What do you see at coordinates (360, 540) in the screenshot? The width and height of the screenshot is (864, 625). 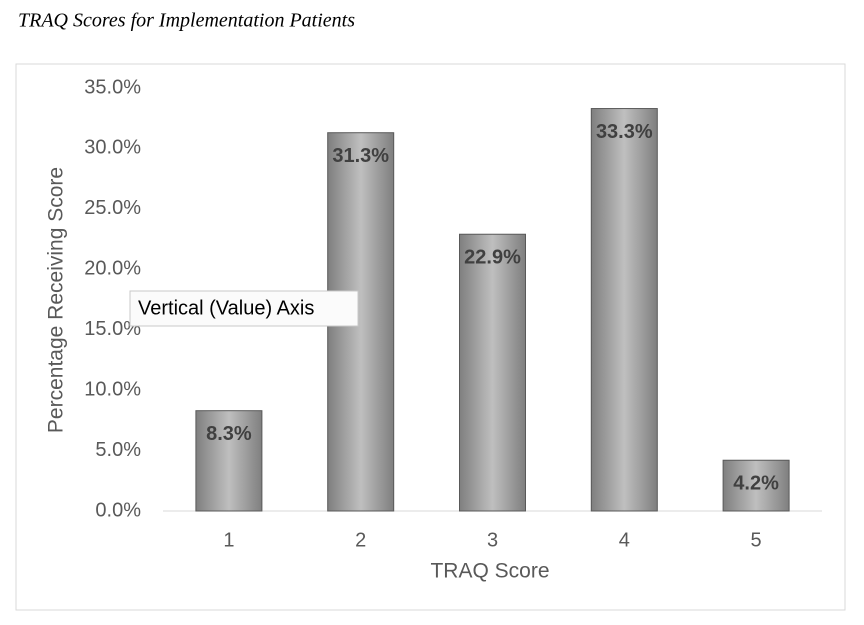 I see `x-tick-label: 2` at bounding box center [360, 540].